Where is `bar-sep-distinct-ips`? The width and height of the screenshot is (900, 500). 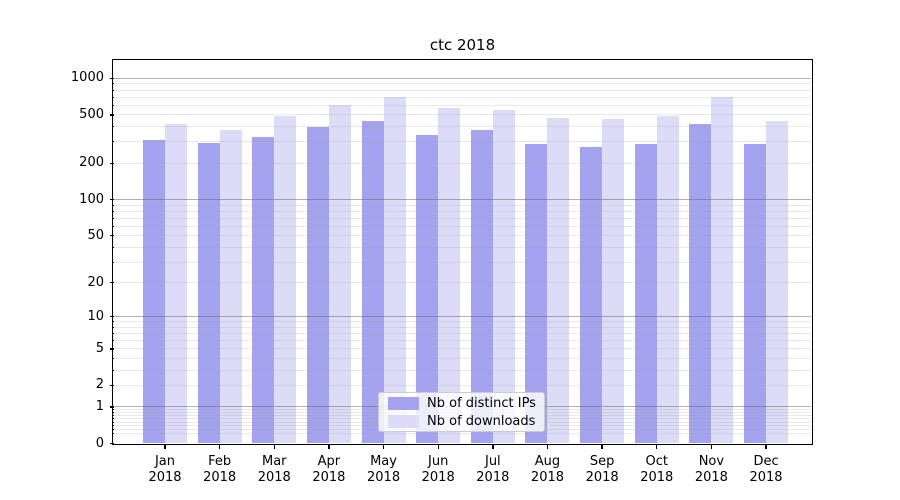 bar-sep-distinct-ips is located at coordinates (591, 295).